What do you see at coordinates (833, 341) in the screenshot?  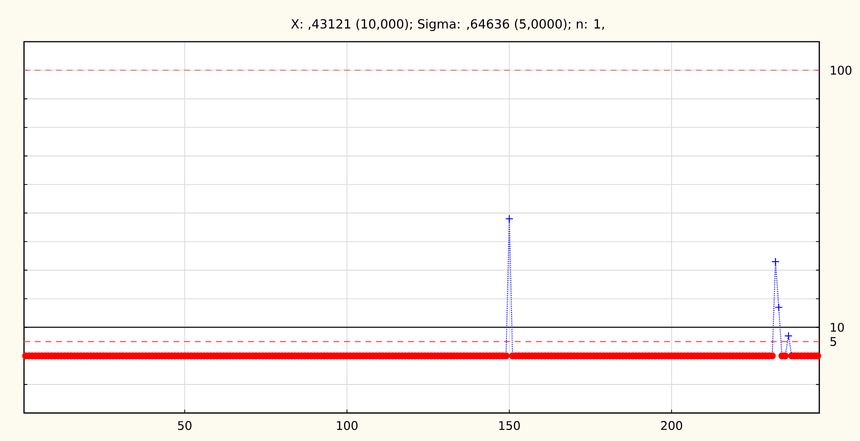 I see `ref-line-label: 5` at bounding box center [833, 341].